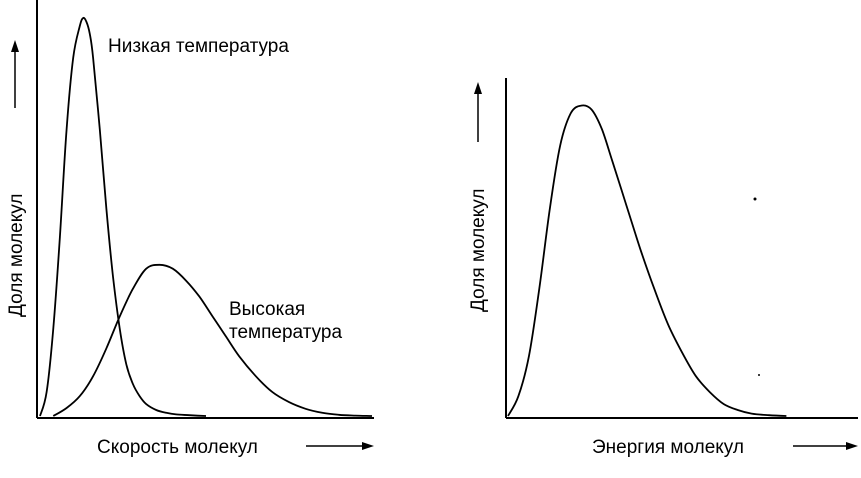  Describe the element at coordinates (16, 255) in the screenshot. I see `chart-1-y-axis-label: Доля молекул` at that location.